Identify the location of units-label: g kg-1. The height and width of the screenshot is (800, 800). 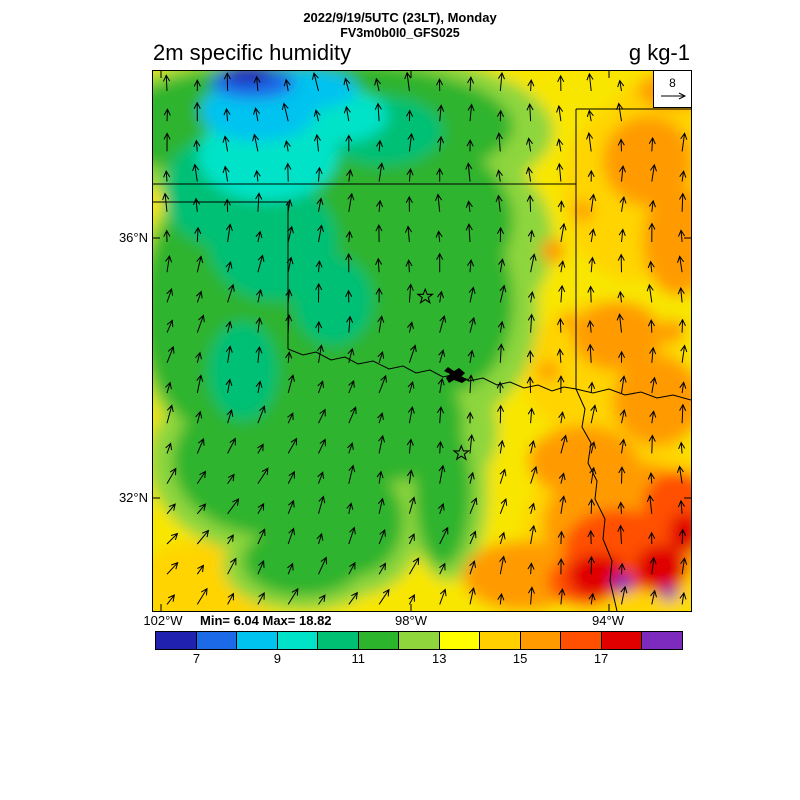
(659, 52).